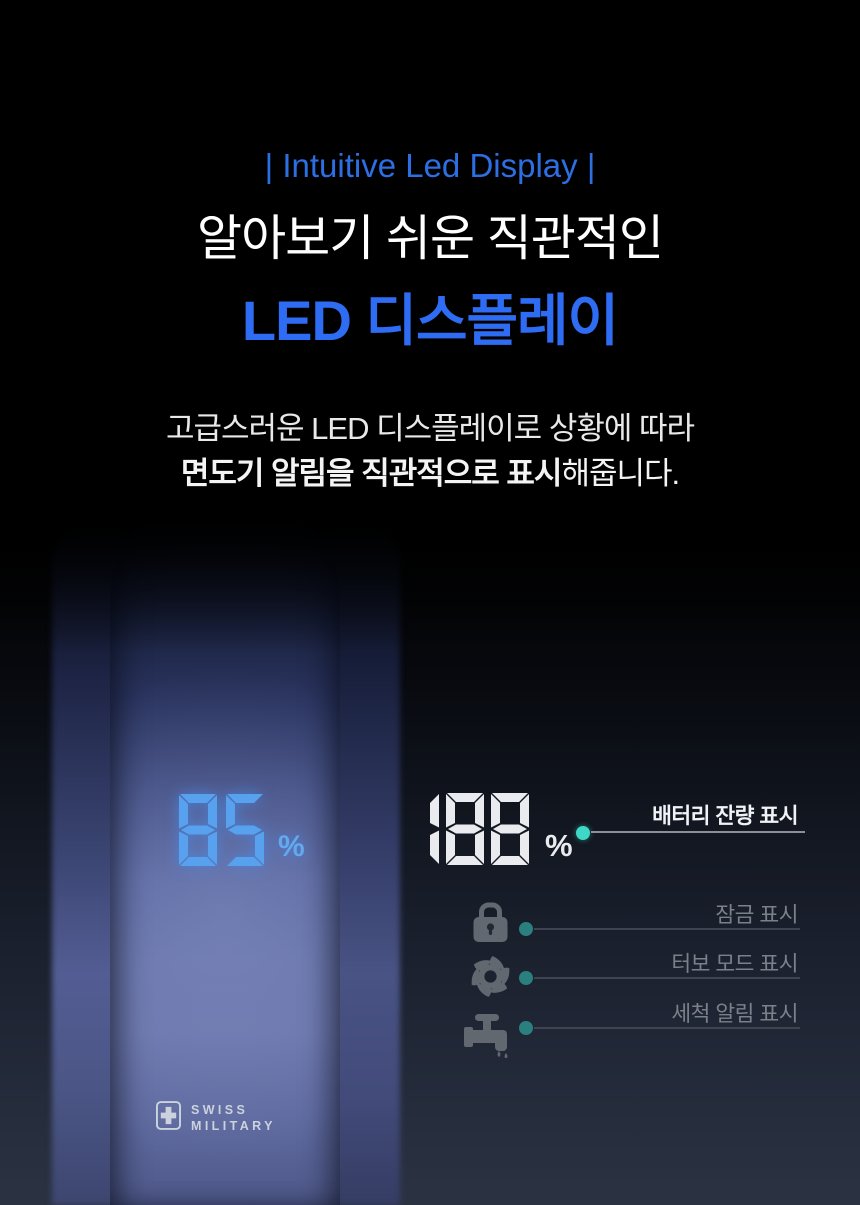 The width and height of the screenshot is (860, 1205). I want to click on battery-digits-white, so click(478, 829).